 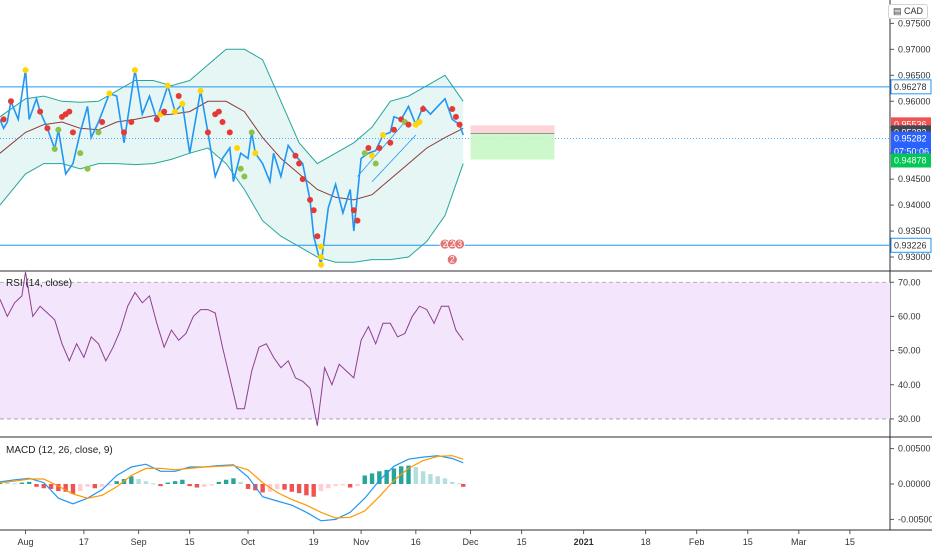 I want to click on time-axis-label: 2021, so click(x=584, y=542).